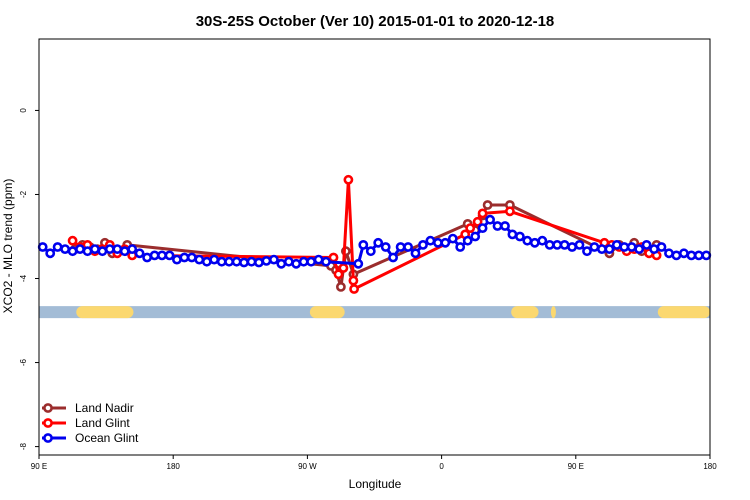 The image size is (750, 500). Describe the element at coordinates (107, 438) in the screenshot. I see `legend-label: Ocean Glint` at that location.